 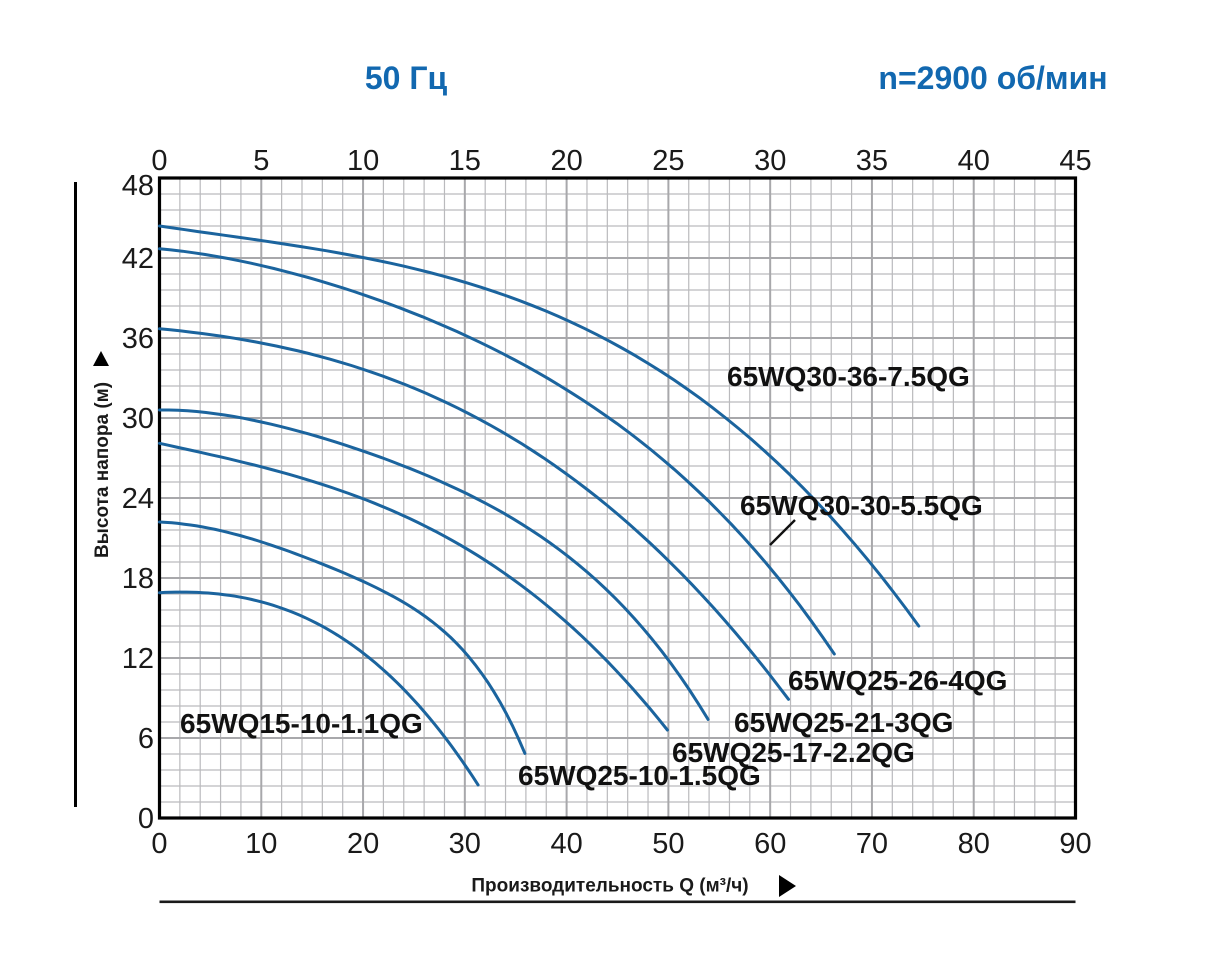 I want to click on svg-text: 5, so click(x=261, y=161).